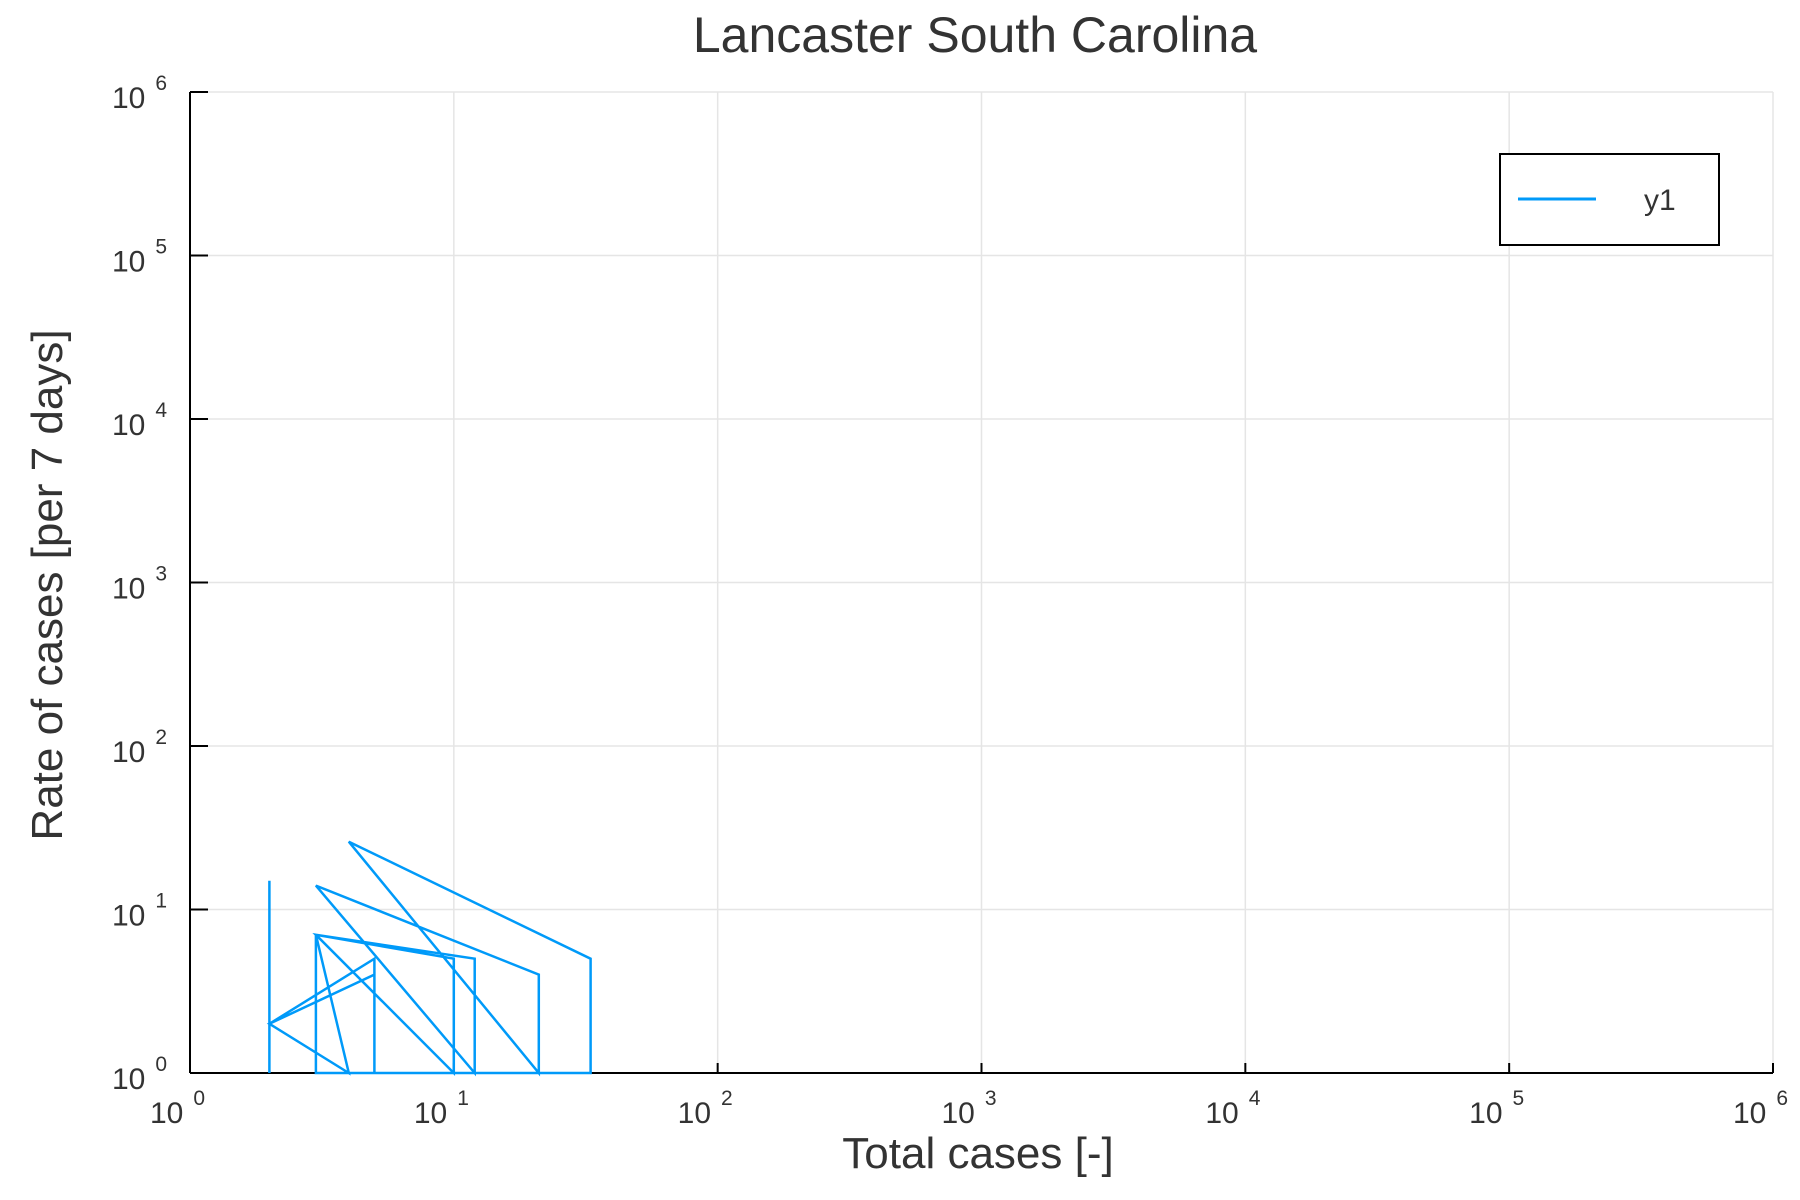  What do you see at coordinates (47, 584) in the screenshot?
I see `y-axis-label: Rate of cases [per 7 days]` at bounding box center [47, 584].